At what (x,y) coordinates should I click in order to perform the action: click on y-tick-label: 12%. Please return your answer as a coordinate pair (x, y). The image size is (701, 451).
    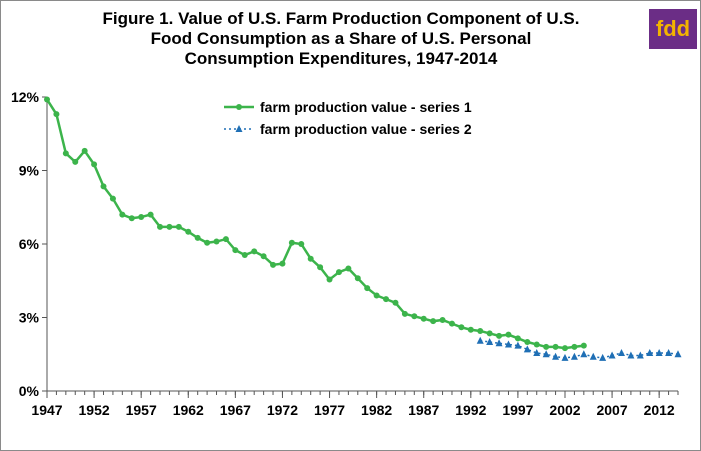
    Looking at the image, I should click on (25, 97).